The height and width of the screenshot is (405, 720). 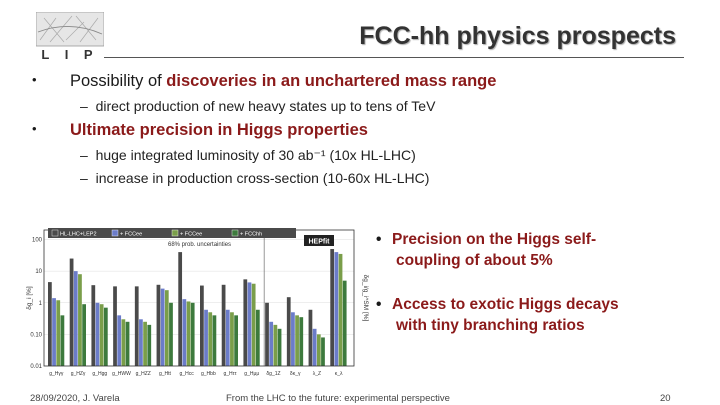 What do you see at coordinates (37, 241) in the screenshot?
I see `y-tick-label: 100` at bounding box center [37, 241].